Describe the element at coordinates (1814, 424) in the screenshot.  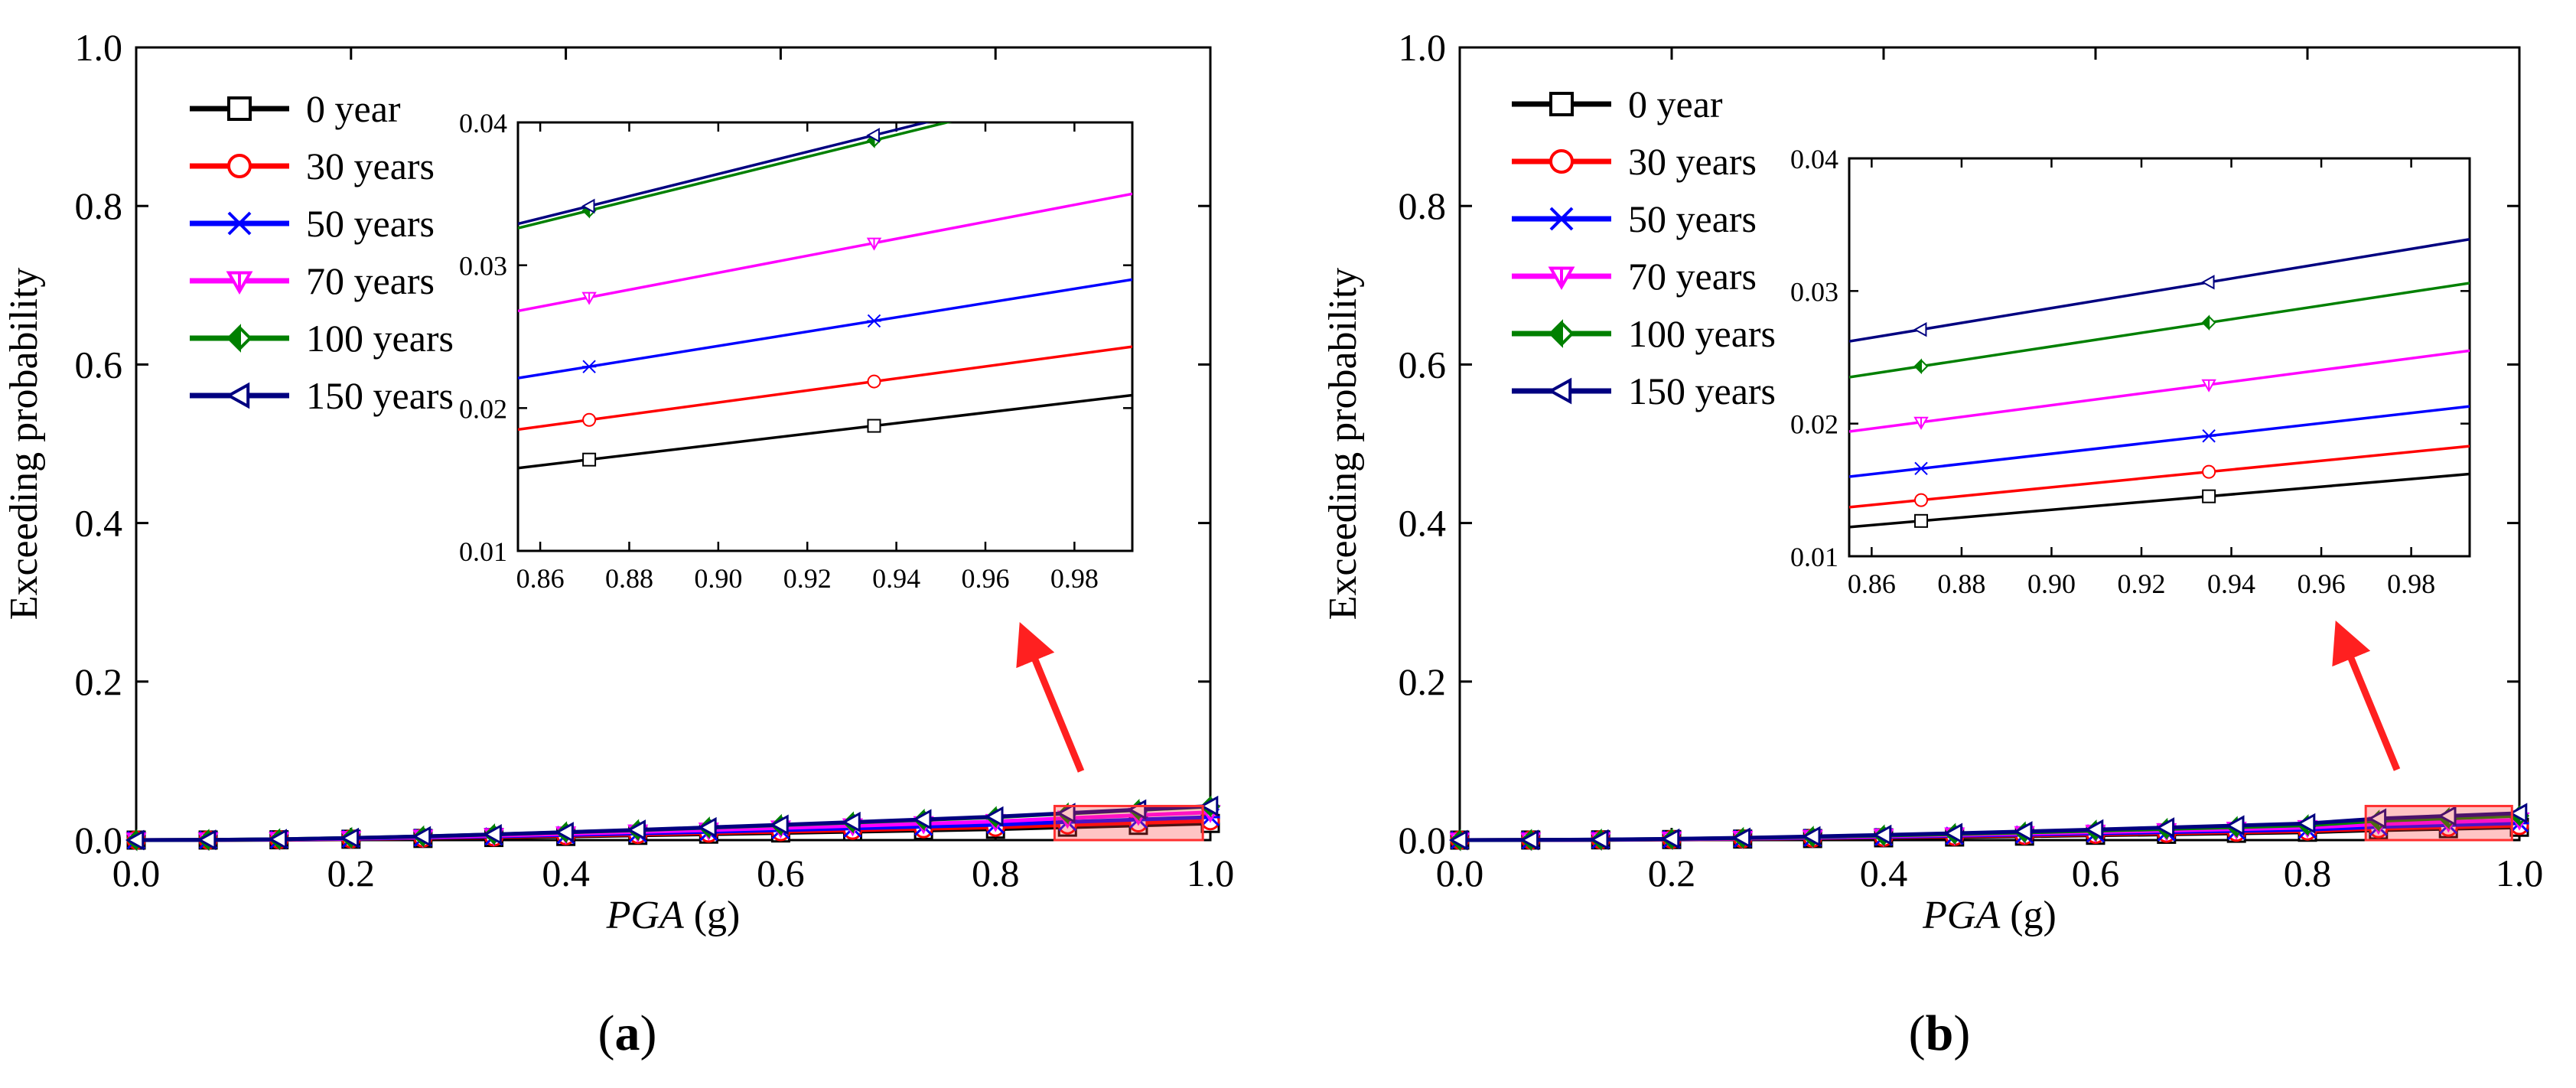
I see `inset-y-tick-label: 0.02` at that location.